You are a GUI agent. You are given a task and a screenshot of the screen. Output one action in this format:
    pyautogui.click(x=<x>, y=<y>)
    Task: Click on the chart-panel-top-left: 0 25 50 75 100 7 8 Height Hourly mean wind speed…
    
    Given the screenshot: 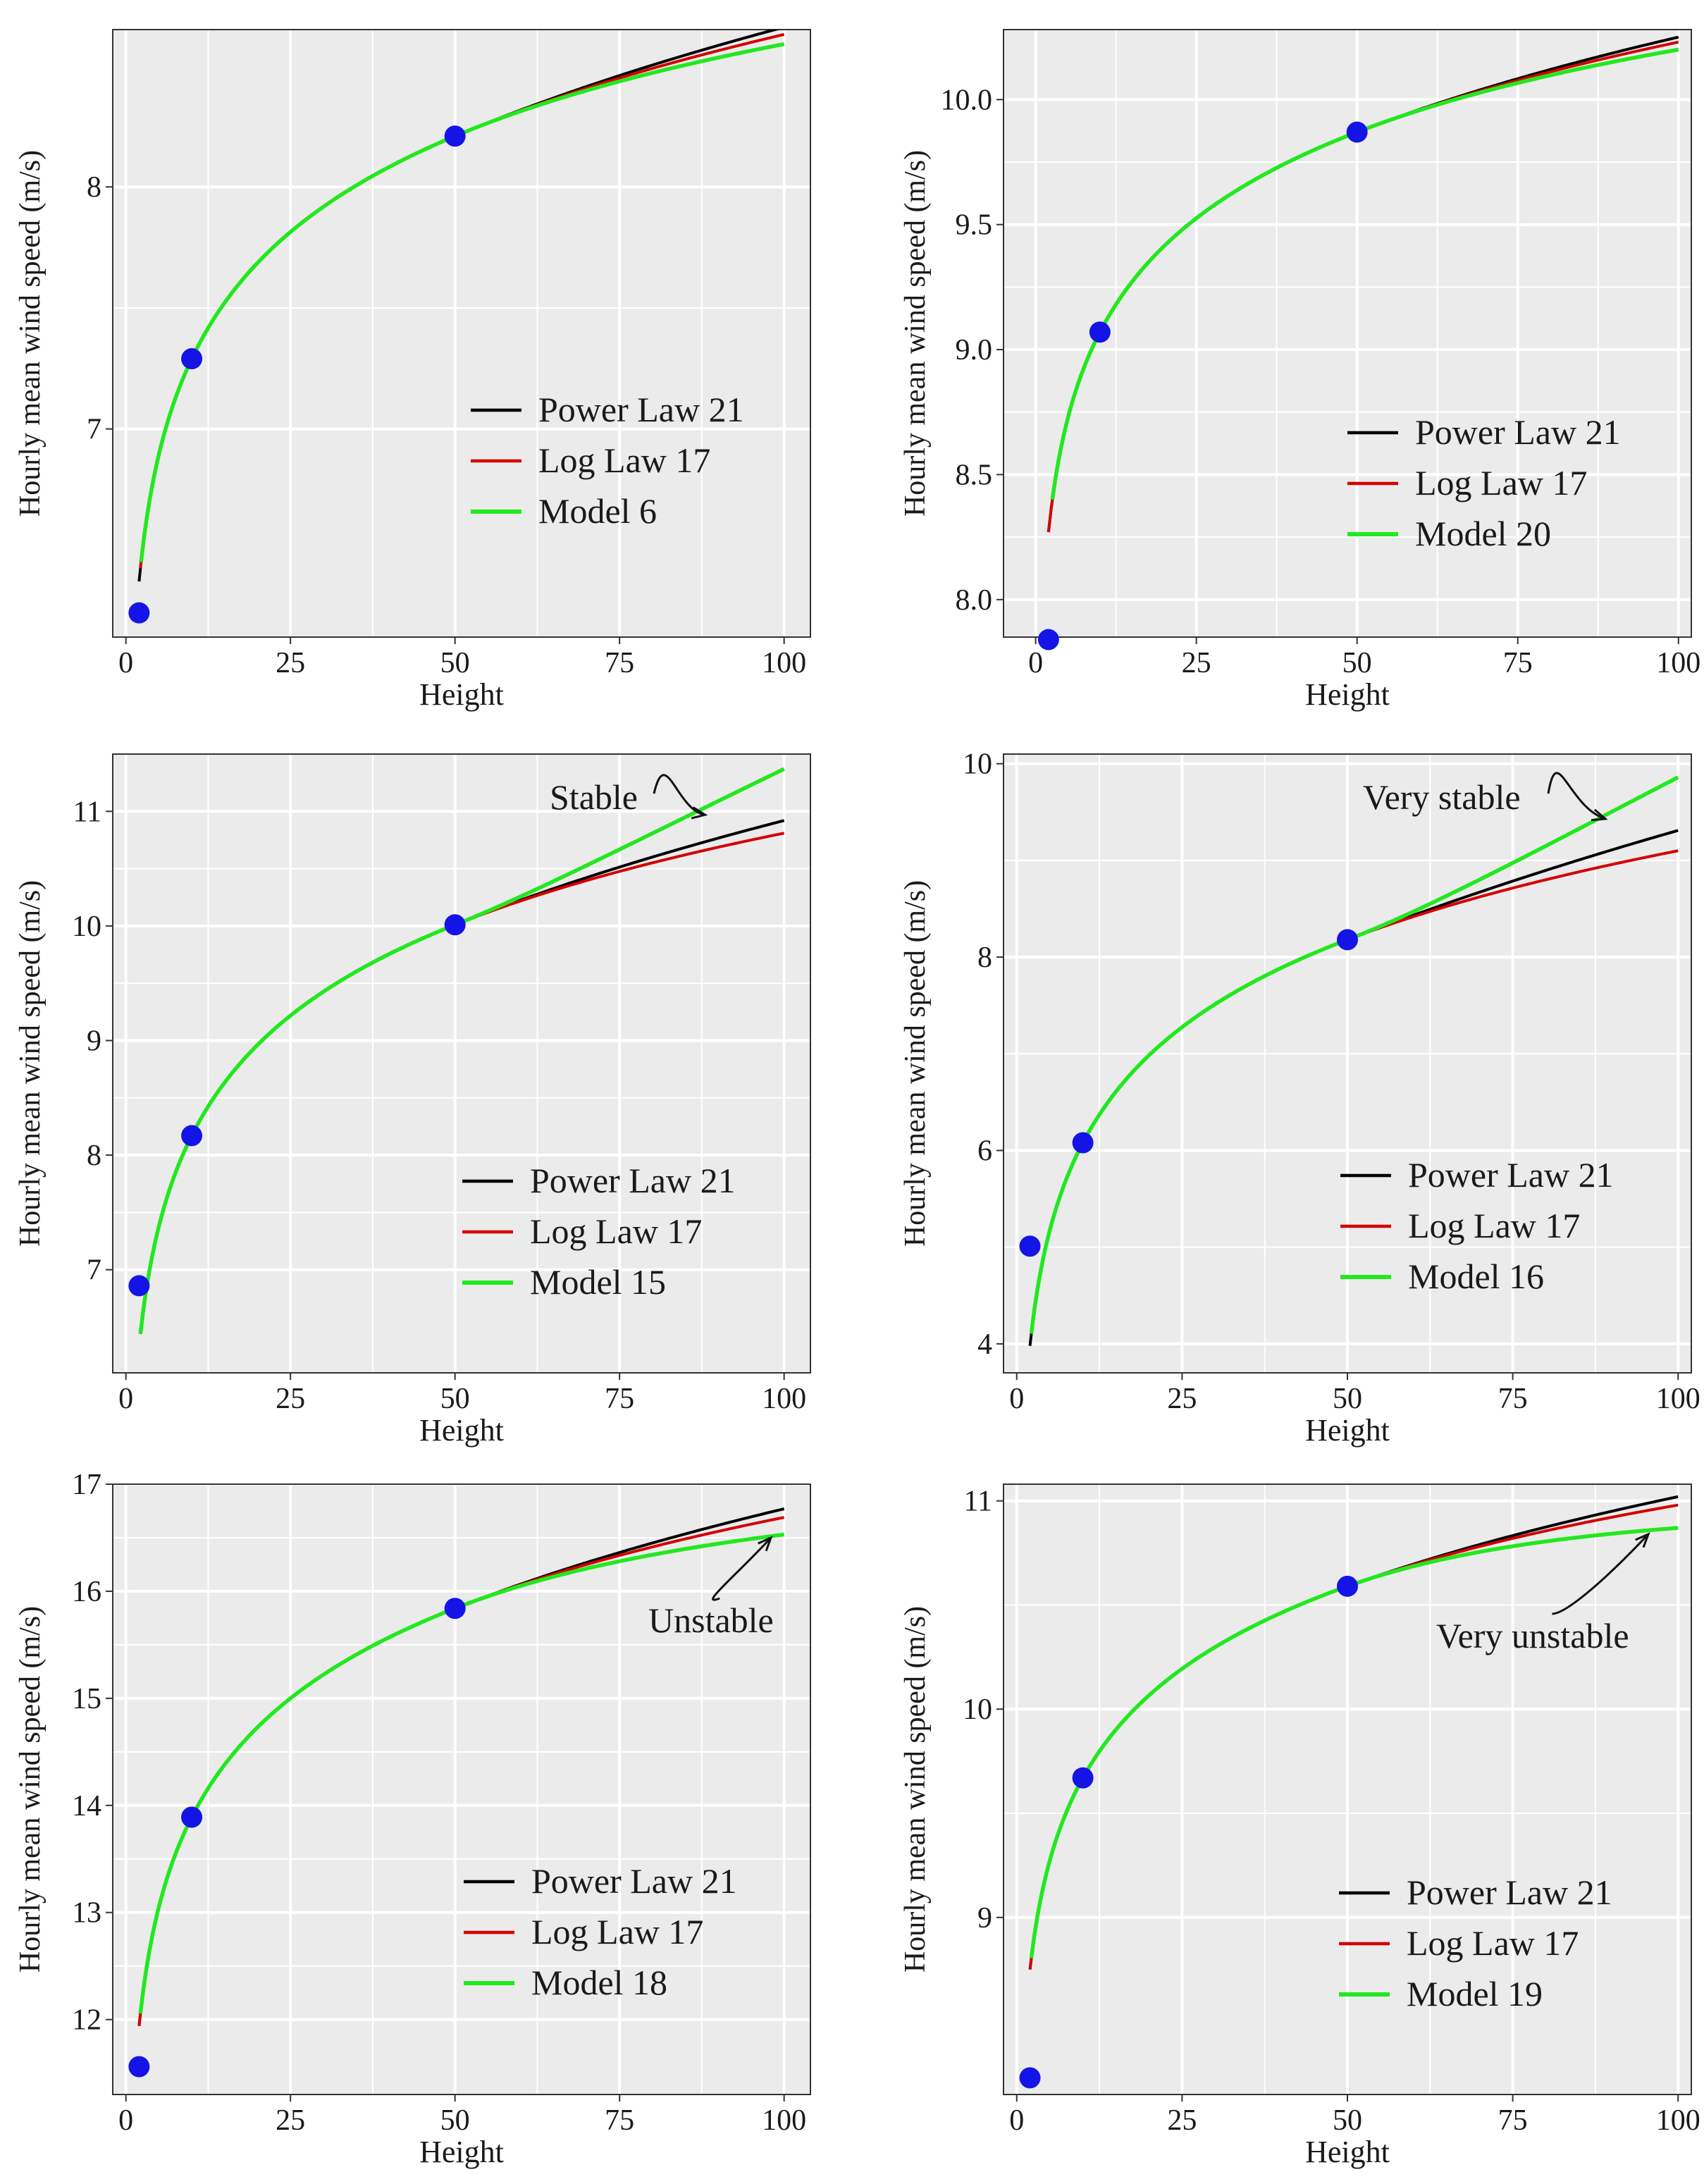 What is the action you would take?
    pyautogui.click(x=412, y=371)
    